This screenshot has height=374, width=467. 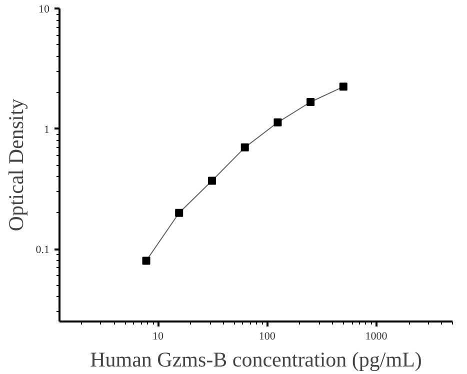 I want to click on y-axis-title: Optical Density, so click(x=16, y=165).